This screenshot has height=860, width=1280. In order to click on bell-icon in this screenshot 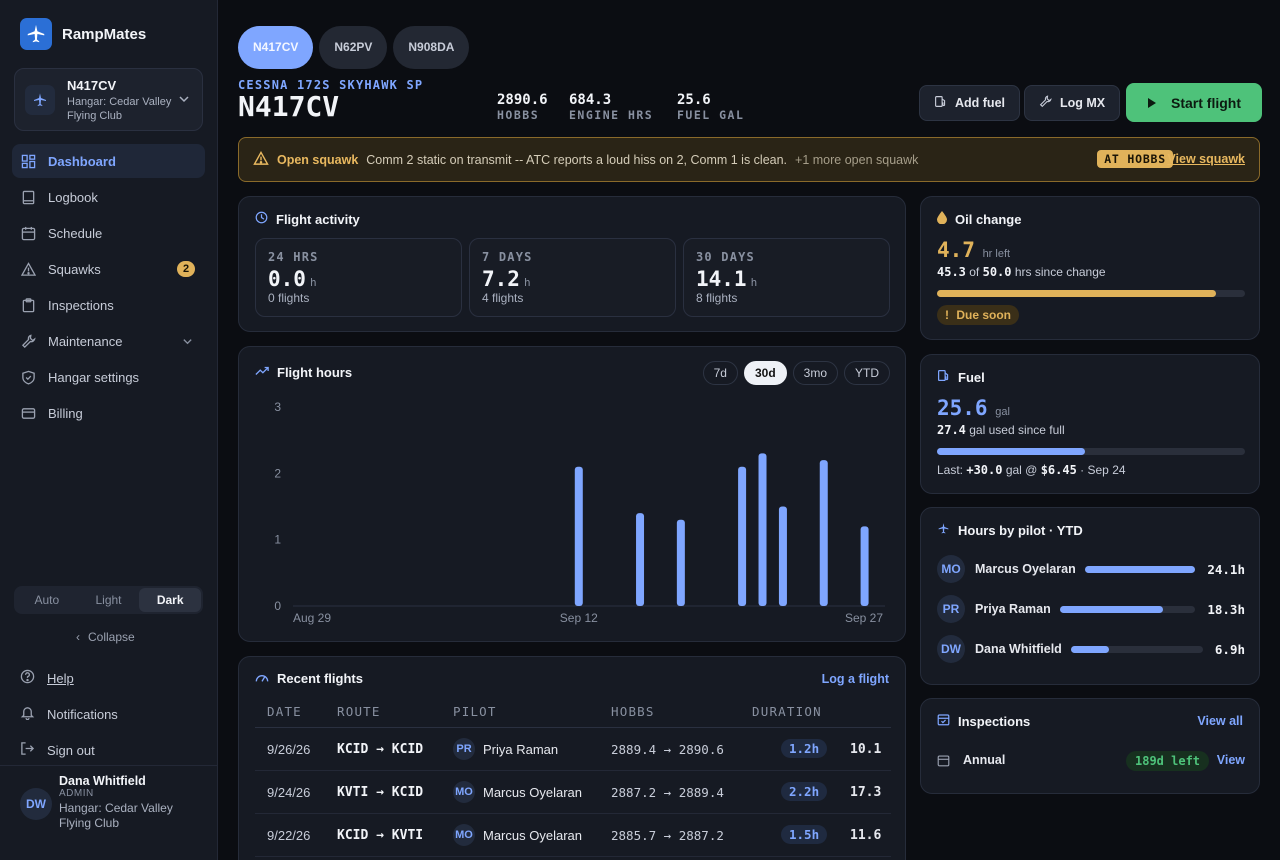, I will do `click(27, 714)`.